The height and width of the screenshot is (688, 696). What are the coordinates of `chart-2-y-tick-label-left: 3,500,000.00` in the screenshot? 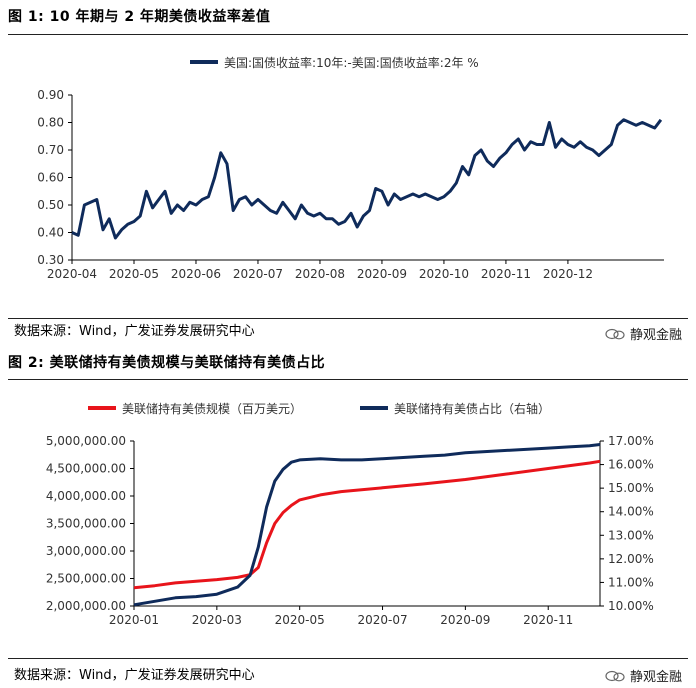 It's located at (86, 524).